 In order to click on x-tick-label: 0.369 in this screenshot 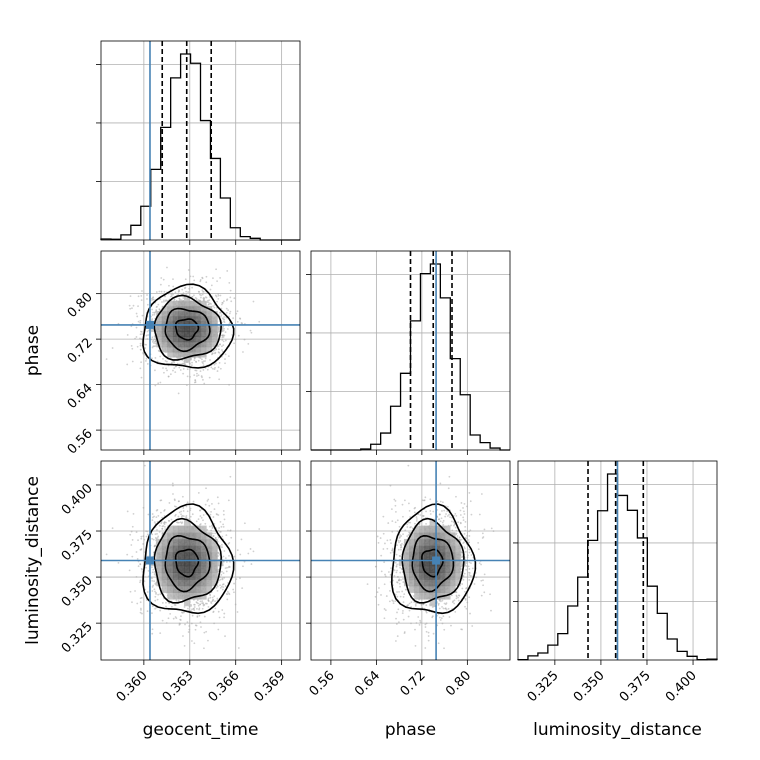, I will do `click(270, 686)`.